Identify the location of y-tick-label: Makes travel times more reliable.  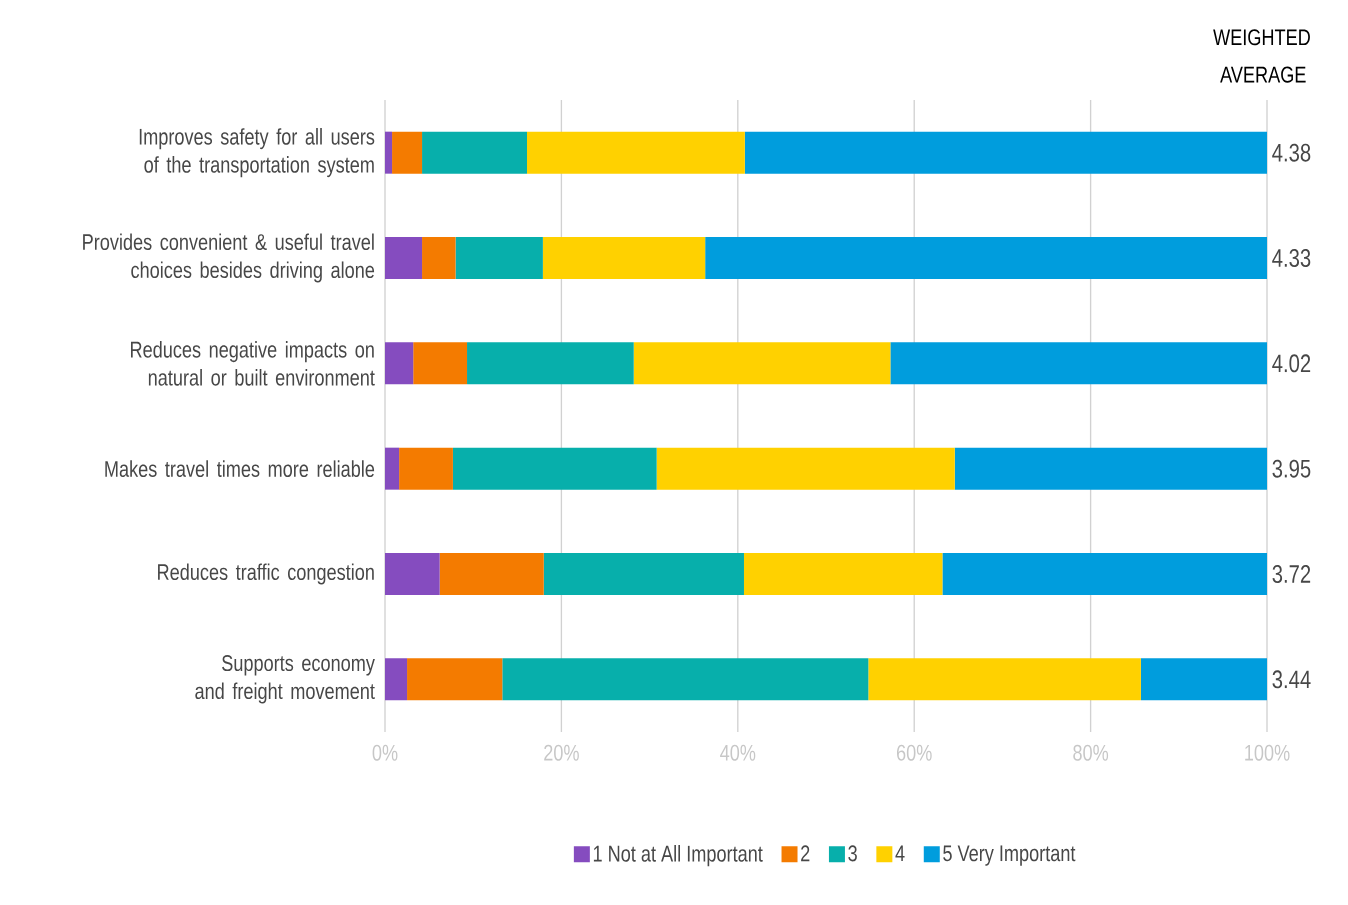
(240, 468).